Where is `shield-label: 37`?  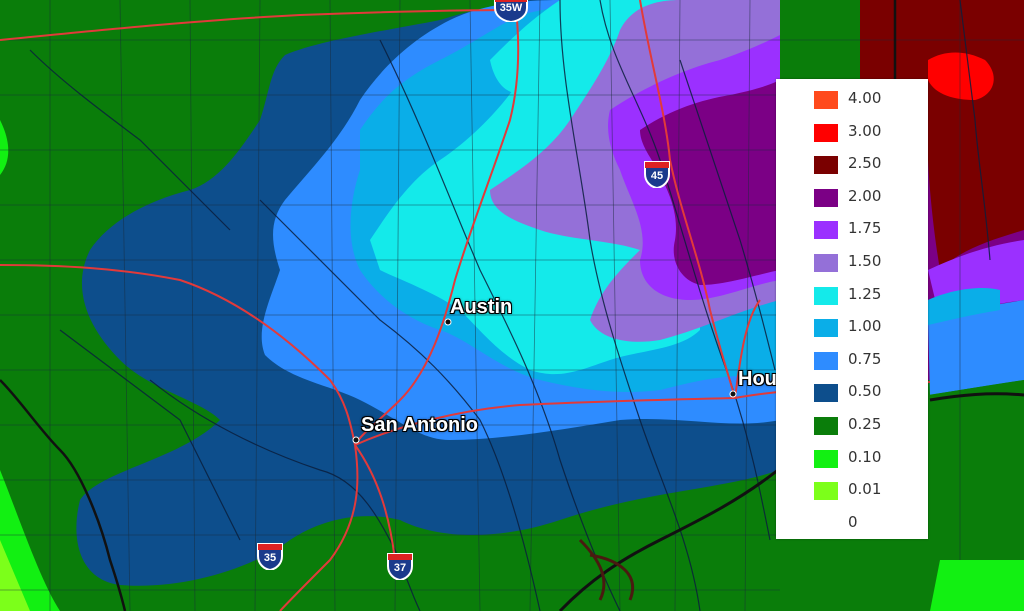 shield-label: 37 is located at coordinates (400, 568).